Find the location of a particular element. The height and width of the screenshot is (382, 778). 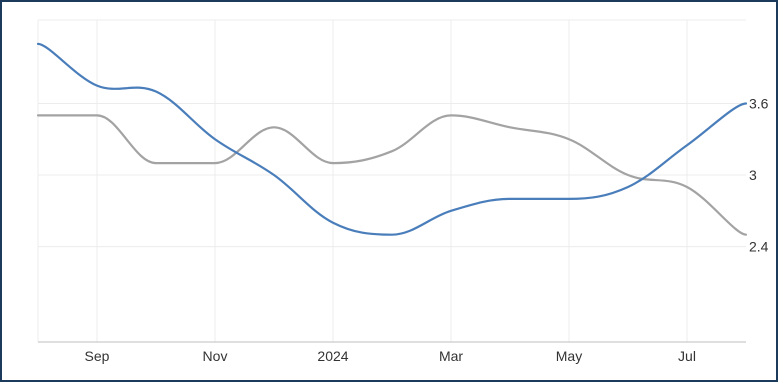

x-tick-label: Jul is located at coordinates (687, 356).